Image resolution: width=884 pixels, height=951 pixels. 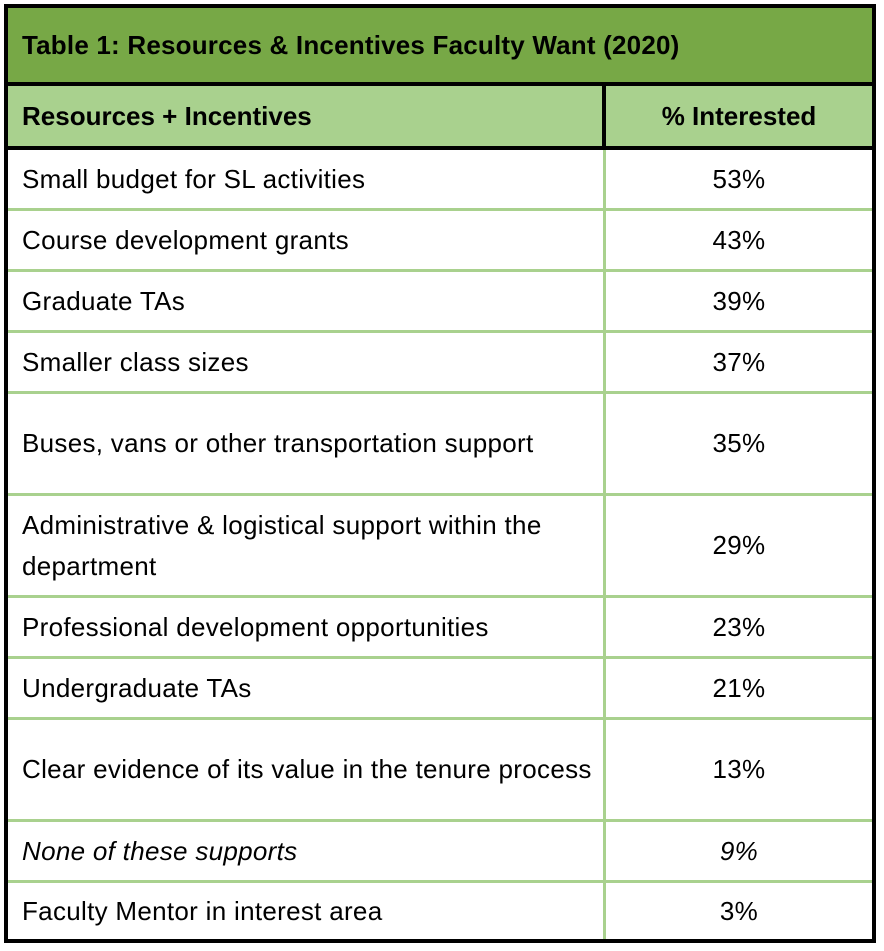 I want to click on row-label: None of these supports, so click(x=307, y=851).